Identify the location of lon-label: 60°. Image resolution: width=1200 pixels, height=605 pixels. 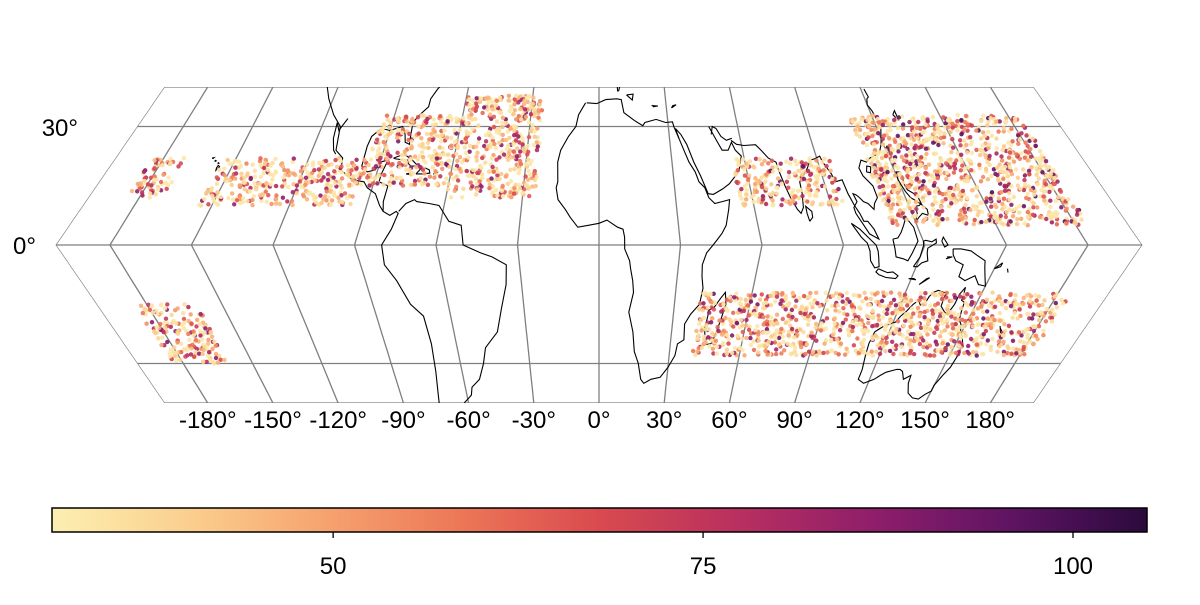
(729, 420).